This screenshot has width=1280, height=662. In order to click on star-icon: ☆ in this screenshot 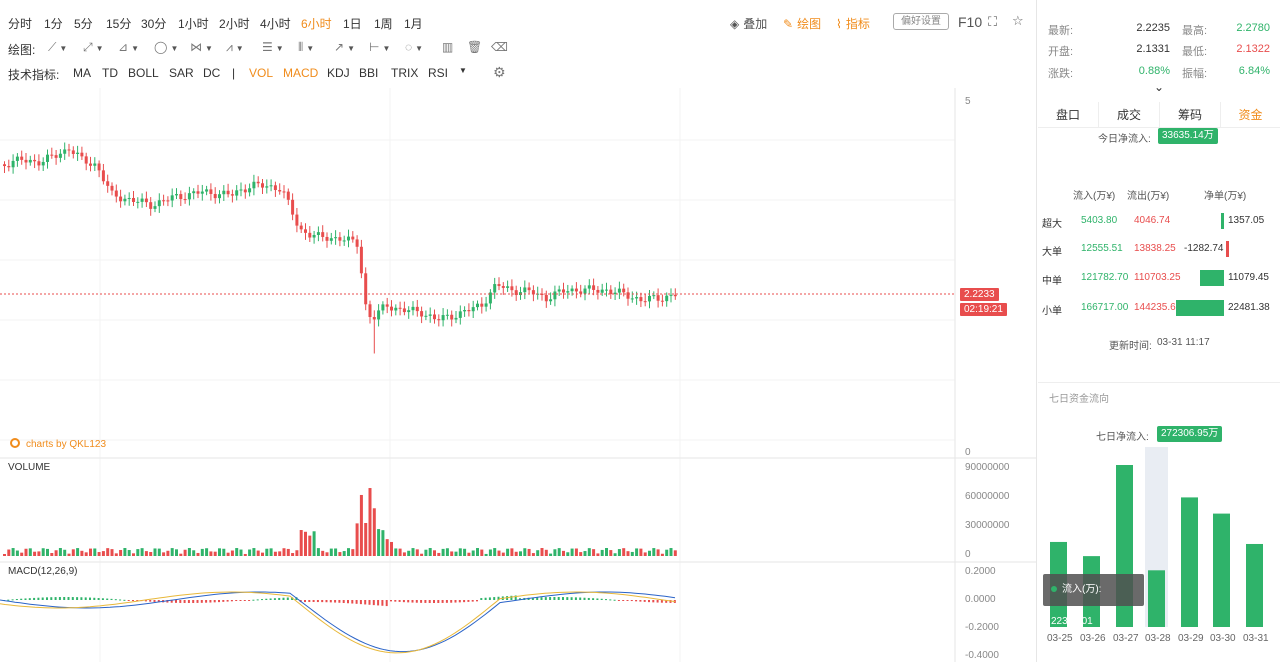, I will do `click(1018, 20)`.